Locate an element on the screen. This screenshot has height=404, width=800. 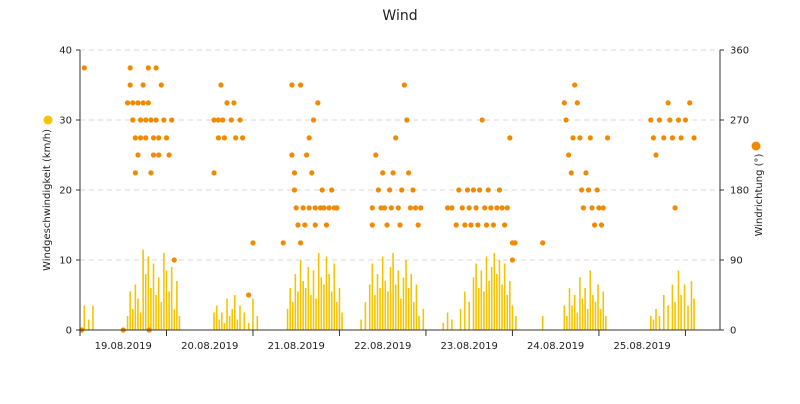
left-axis-label: Windgeschwindigkeit (km/h) is located at coordinates (47, 200).